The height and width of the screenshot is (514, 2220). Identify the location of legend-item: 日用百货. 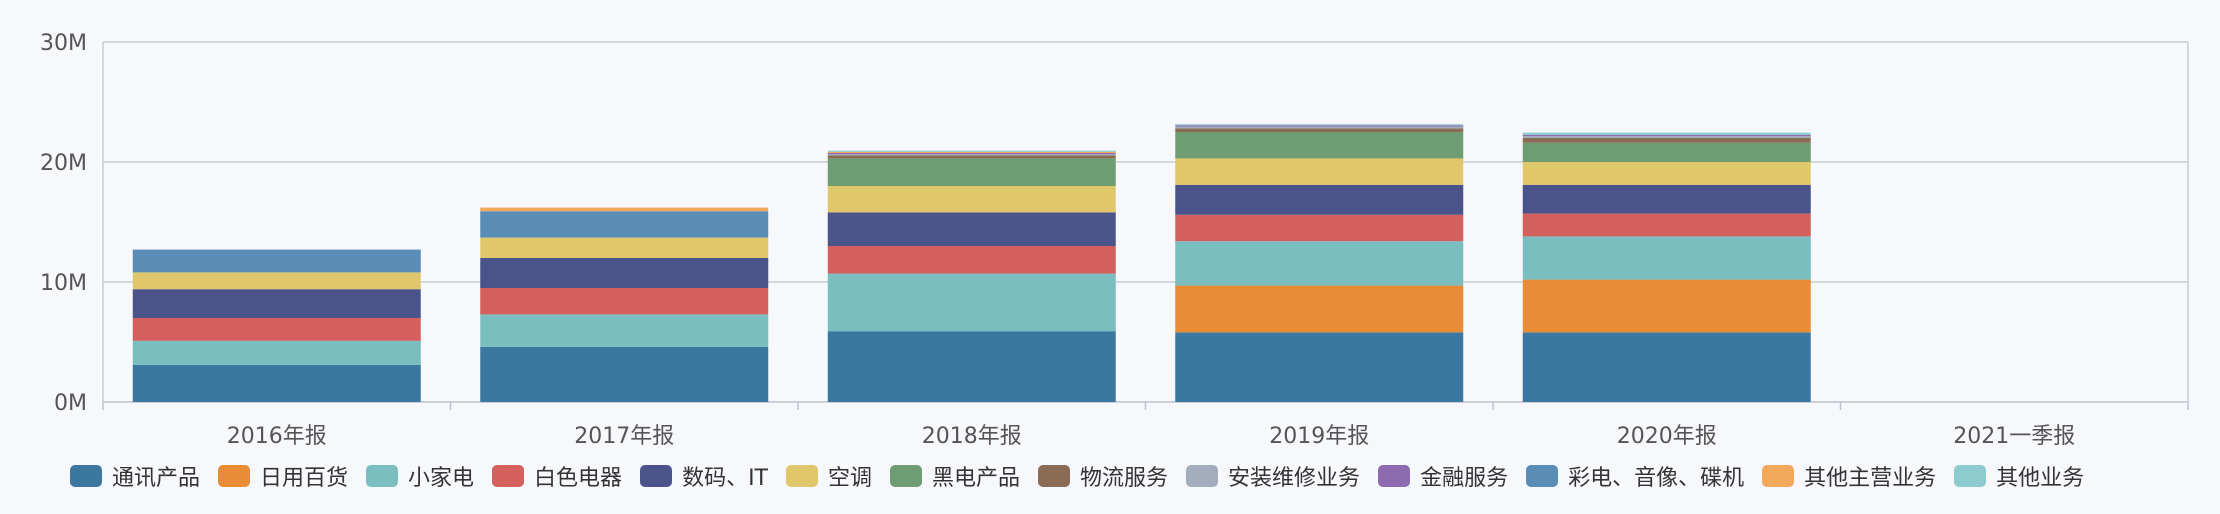
(283, 476).